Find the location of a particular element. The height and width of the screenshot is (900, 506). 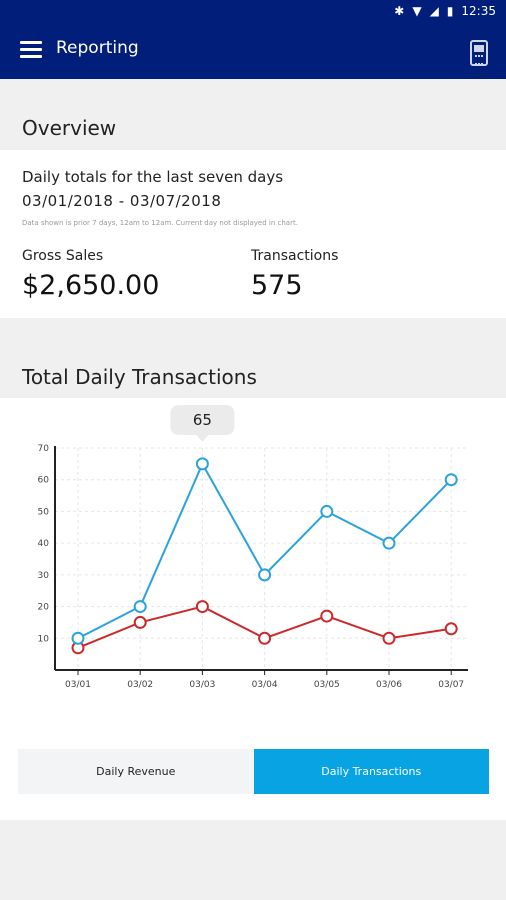

wifi-icon: ▼ is located at coordinates (417, 11).